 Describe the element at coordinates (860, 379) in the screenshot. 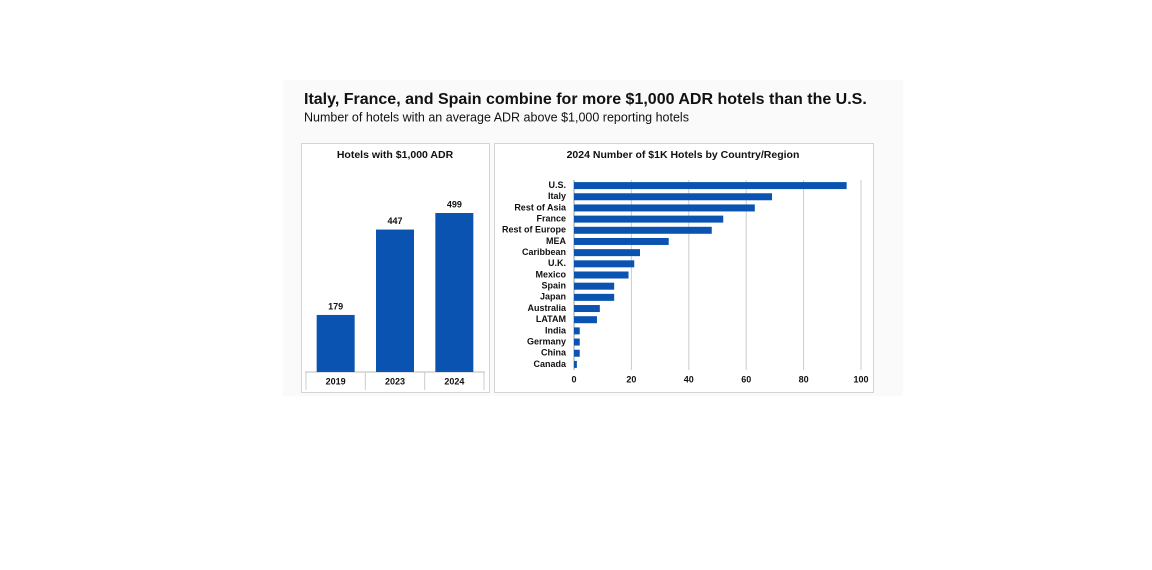

I see `x-tick-label: 100` at that location.